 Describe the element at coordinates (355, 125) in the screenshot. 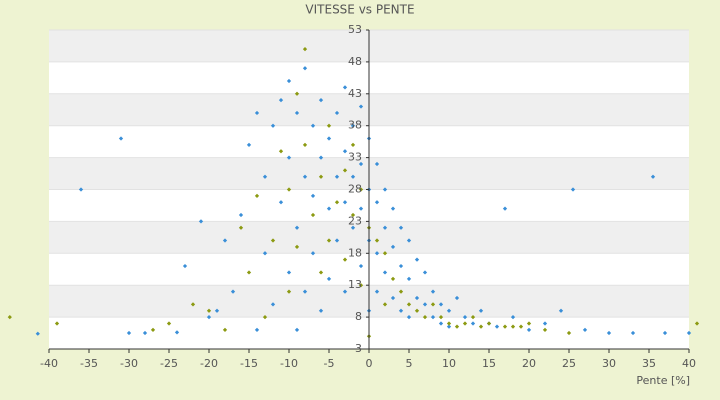

I see `y-tick-label: 38` at that location.